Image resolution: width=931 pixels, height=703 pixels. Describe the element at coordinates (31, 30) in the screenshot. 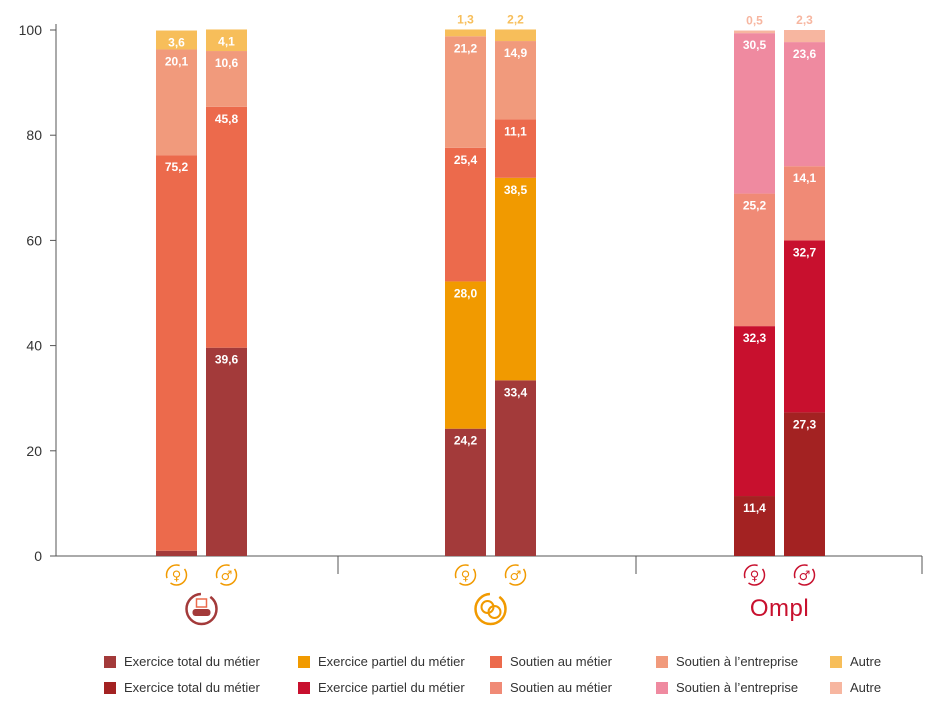

I see `y-tick-label: 100` at that location.